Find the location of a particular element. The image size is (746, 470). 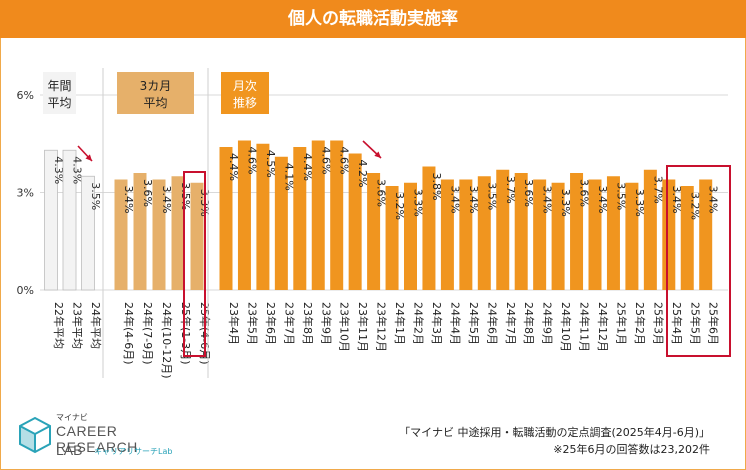

data-label: 4.5% is located at coordinates (270, 164).